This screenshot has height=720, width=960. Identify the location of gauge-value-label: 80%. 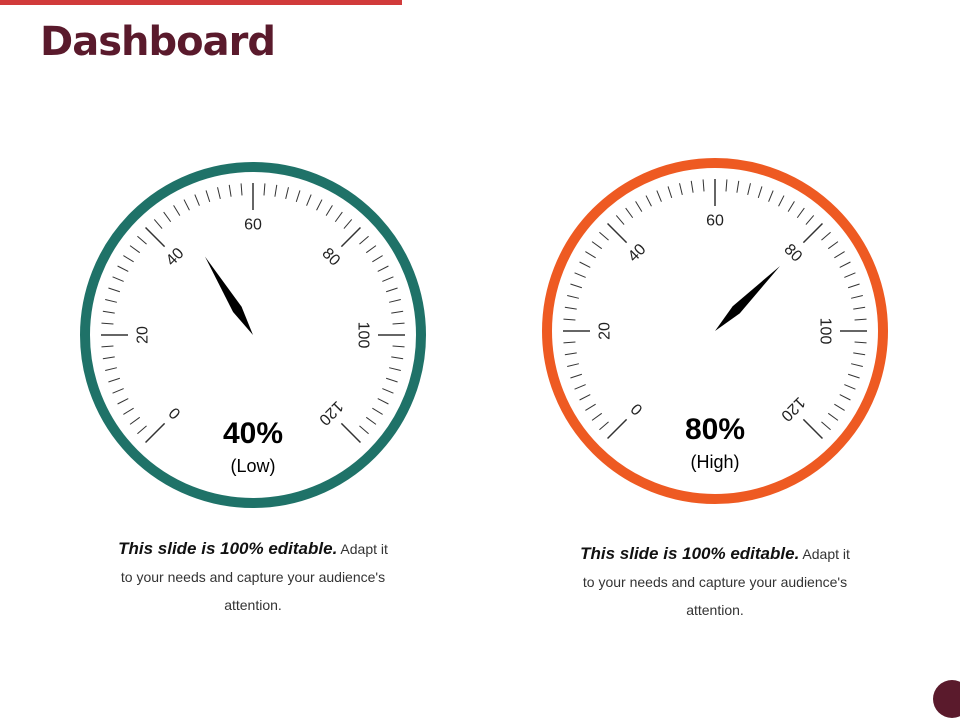
(715, 429).